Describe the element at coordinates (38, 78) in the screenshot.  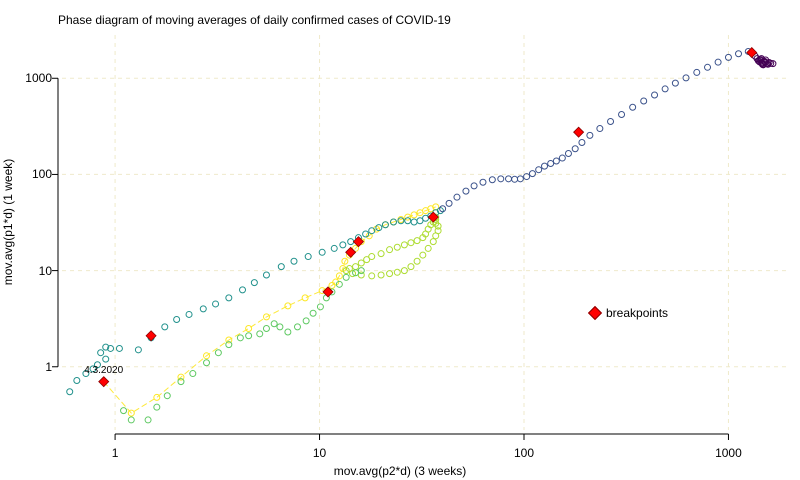
I see `y-tick-label: 1000` at that location.